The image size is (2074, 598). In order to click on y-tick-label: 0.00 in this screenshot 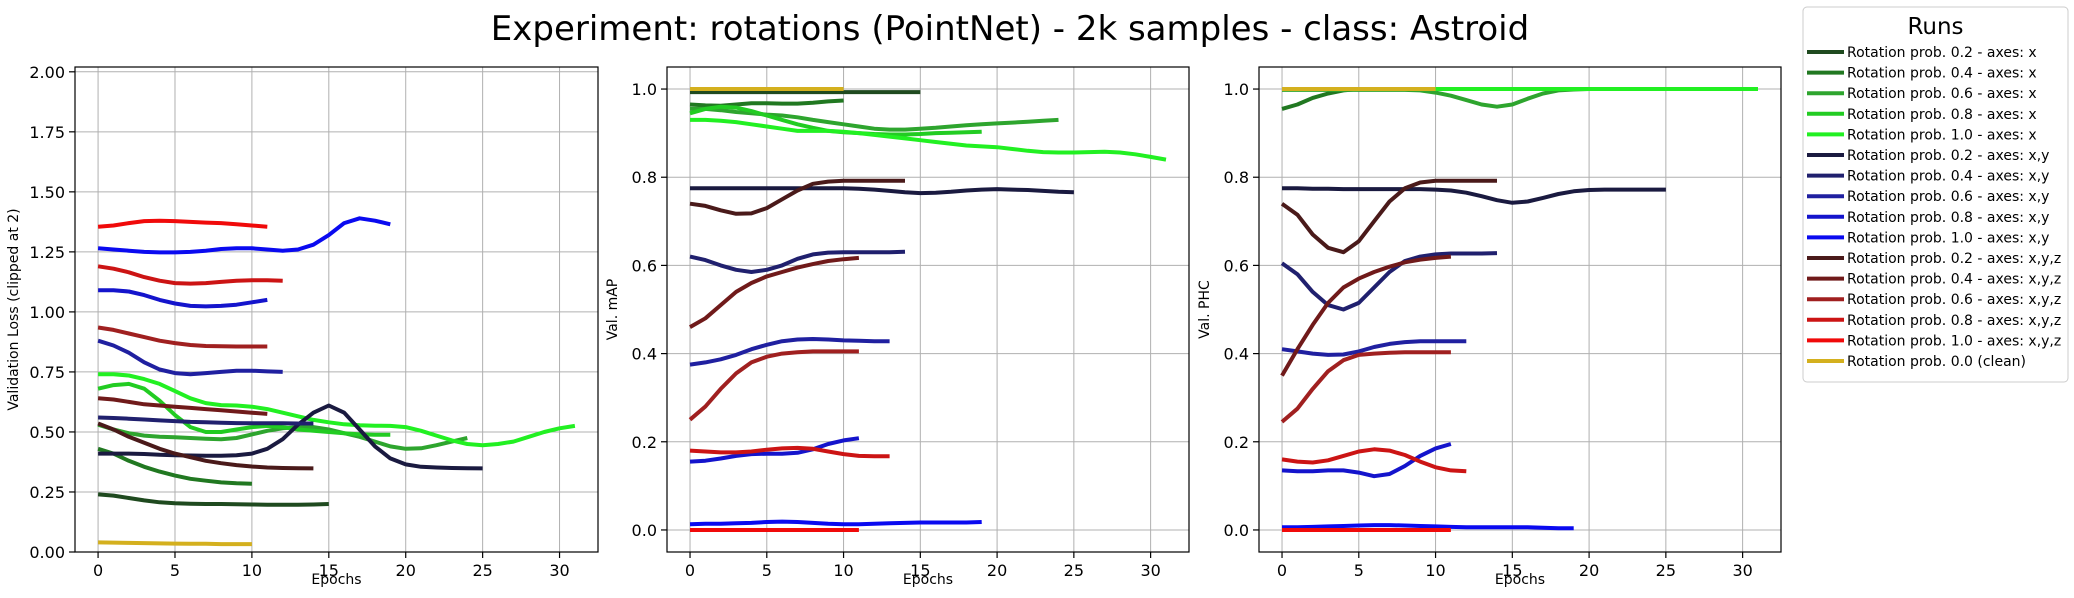, I will do `click(47, 552)`.